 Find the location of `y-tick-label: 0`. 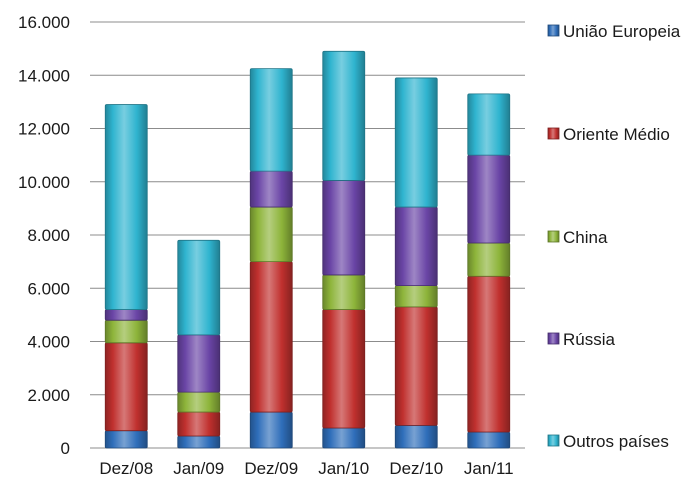

y-tick-label: 0 is located at coordinates (65, 448).